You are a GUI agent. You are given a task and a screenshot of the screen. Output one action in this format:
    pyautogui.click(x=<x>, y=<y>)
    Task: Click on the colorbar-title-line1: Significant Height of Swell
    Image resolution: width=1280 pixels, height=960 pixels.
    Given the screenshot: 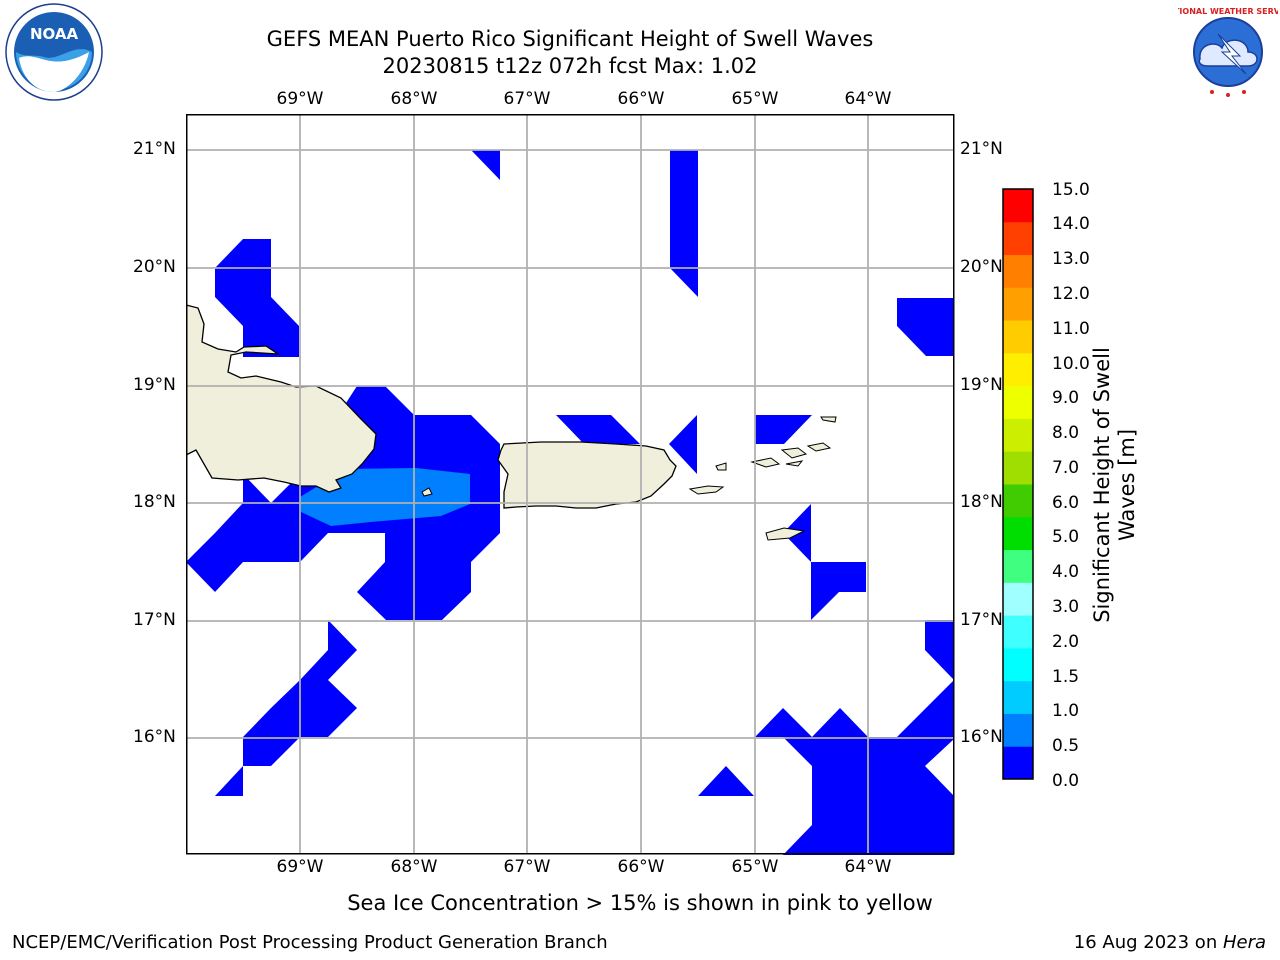 What is the action you would take?
    pyautogui.click(x=1102, y=485)
    